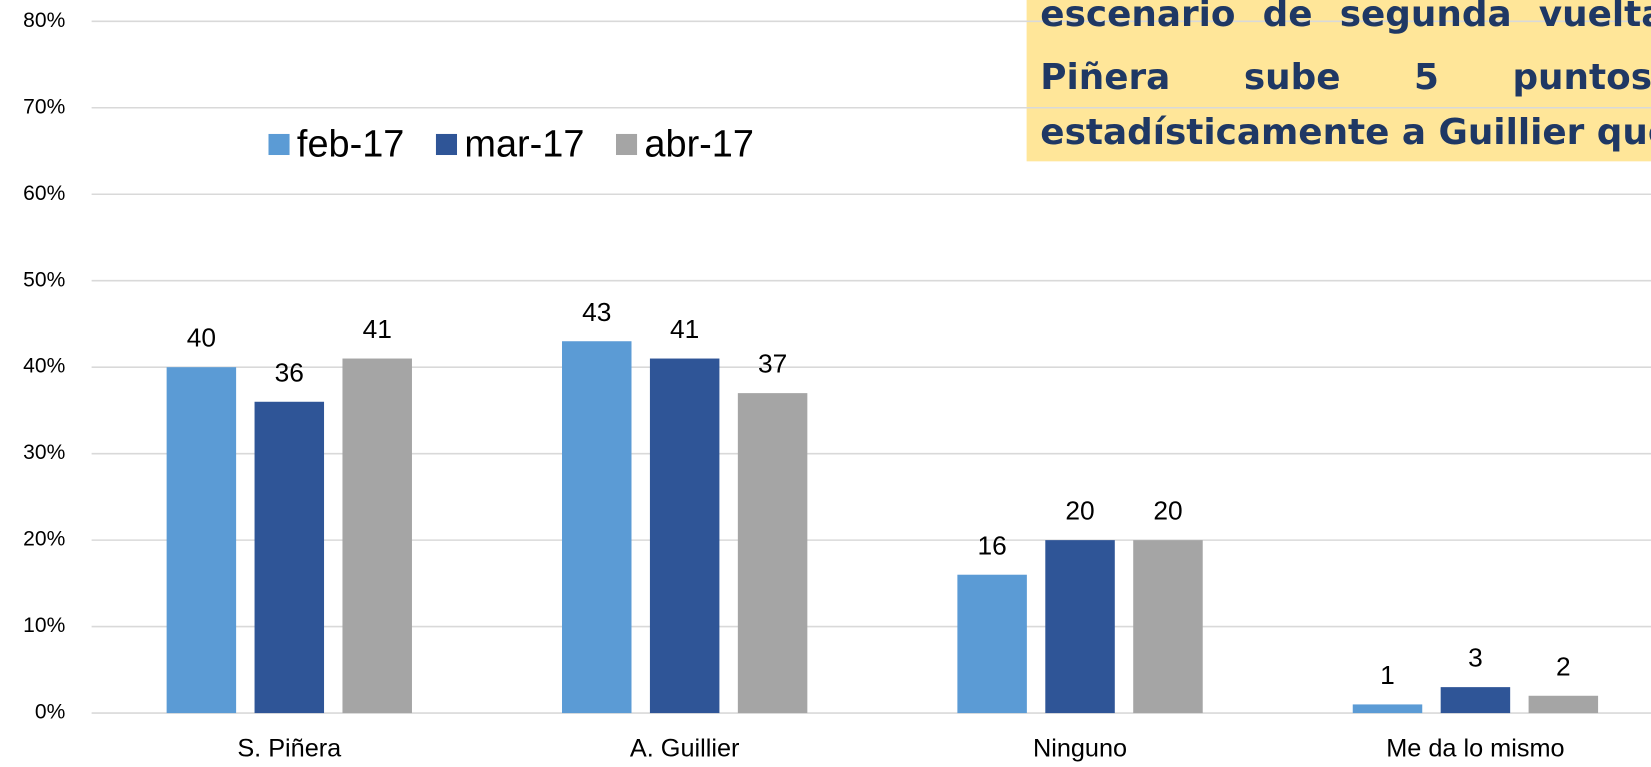 Image resolution: width=1651 pixels, height=767 pixels. What do you see at coordinates (596, 312) in the screenshot?
I see `data-label: 43` at bounding box center [596, 312].